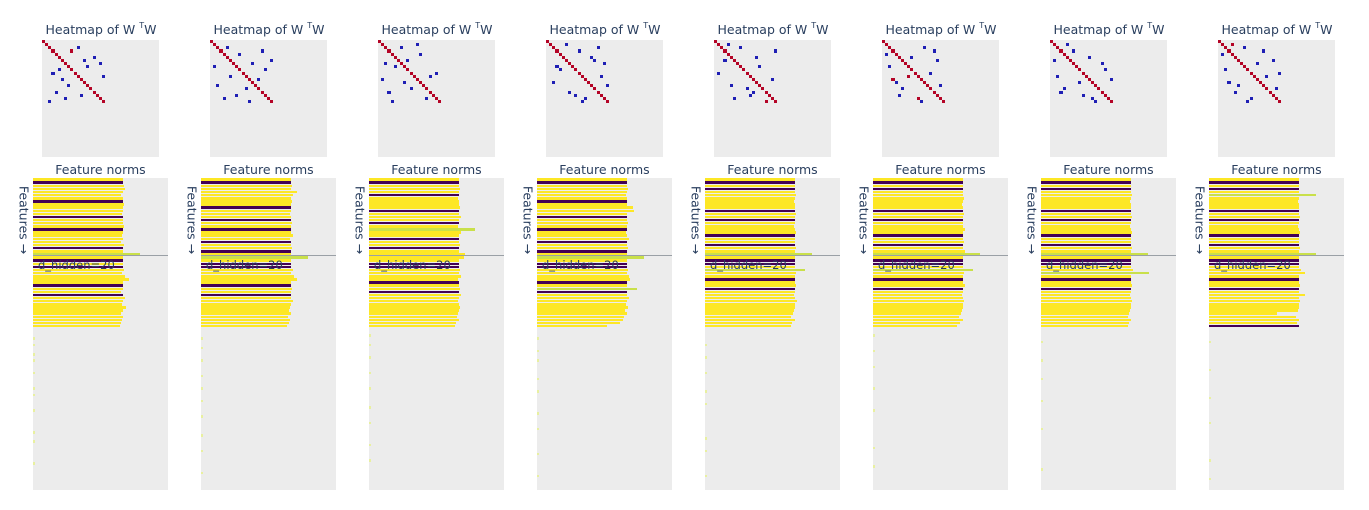  I want to click on heatmap-title: Heatmap of W TW, so click(1277, 29).